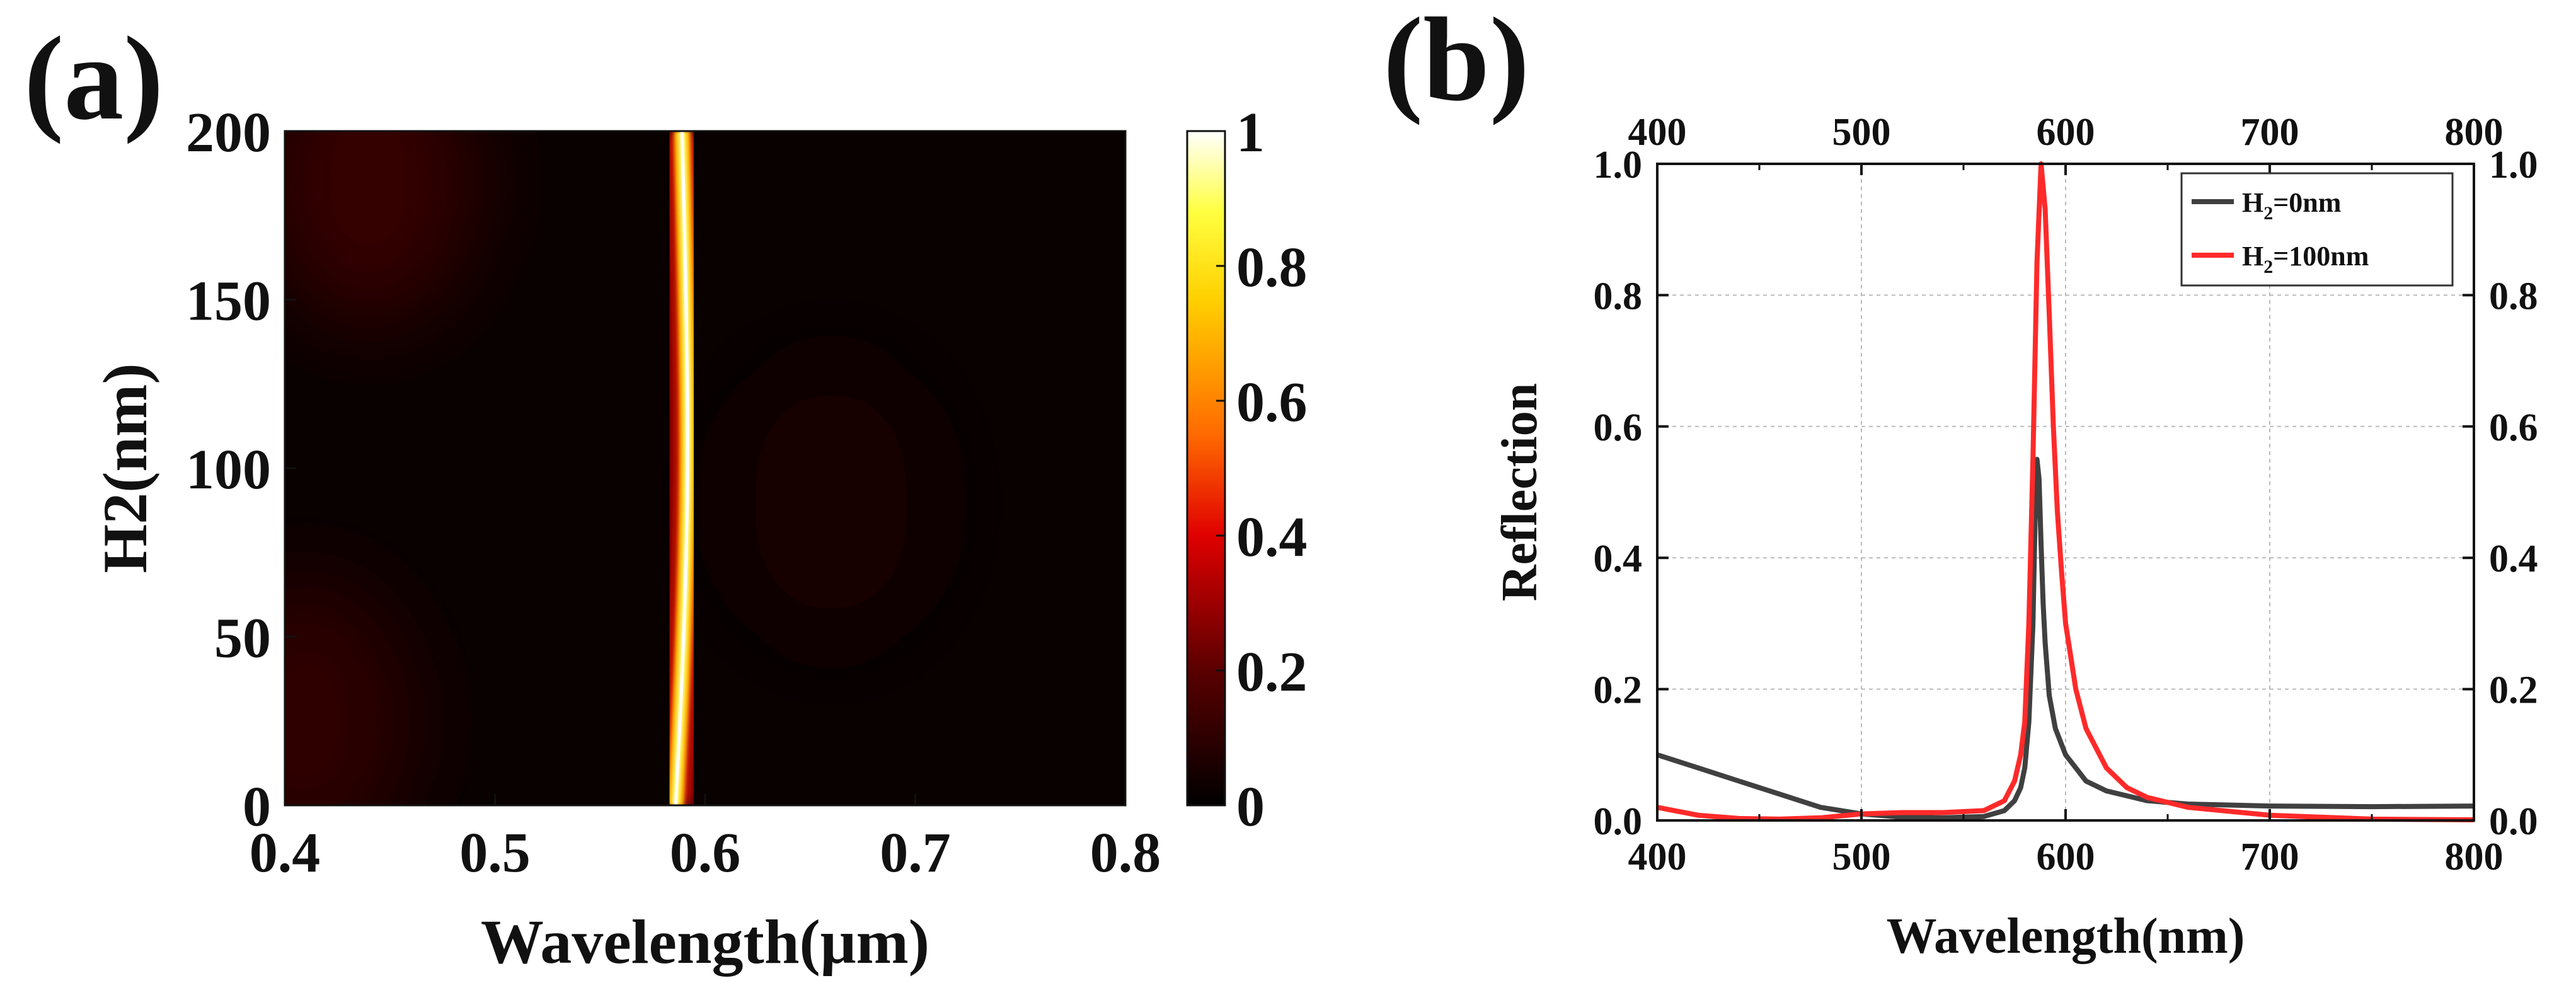 This screenshot has width=2576, height=995. What do you see at coordinates (228, 301) in the screenshot?
I see `heatmap-y-tick-label: 150` at bounding box center [228, 301].